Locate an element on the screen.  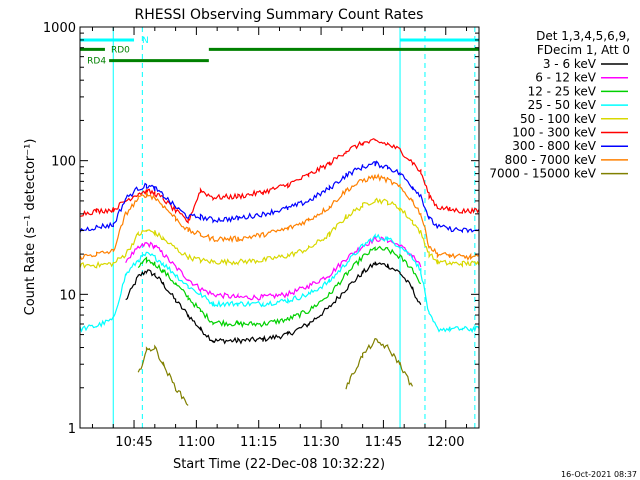
legend-entry-label: 800 - 7000 keV is located at coordinates (551, 160).